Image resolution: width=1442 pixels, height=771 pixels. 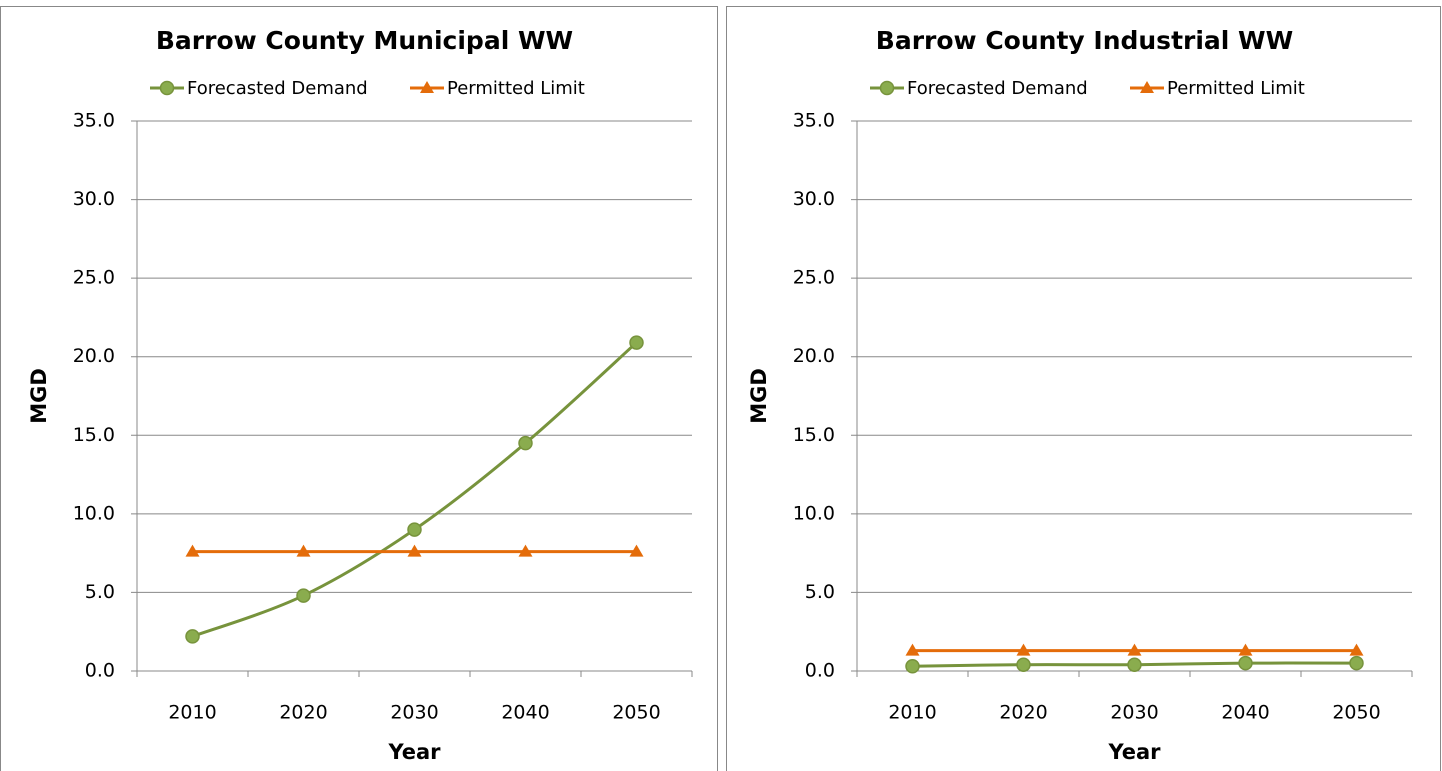 I want to click on chart-title: Barrow County Industrial WW, so click(x=1084, y=40).